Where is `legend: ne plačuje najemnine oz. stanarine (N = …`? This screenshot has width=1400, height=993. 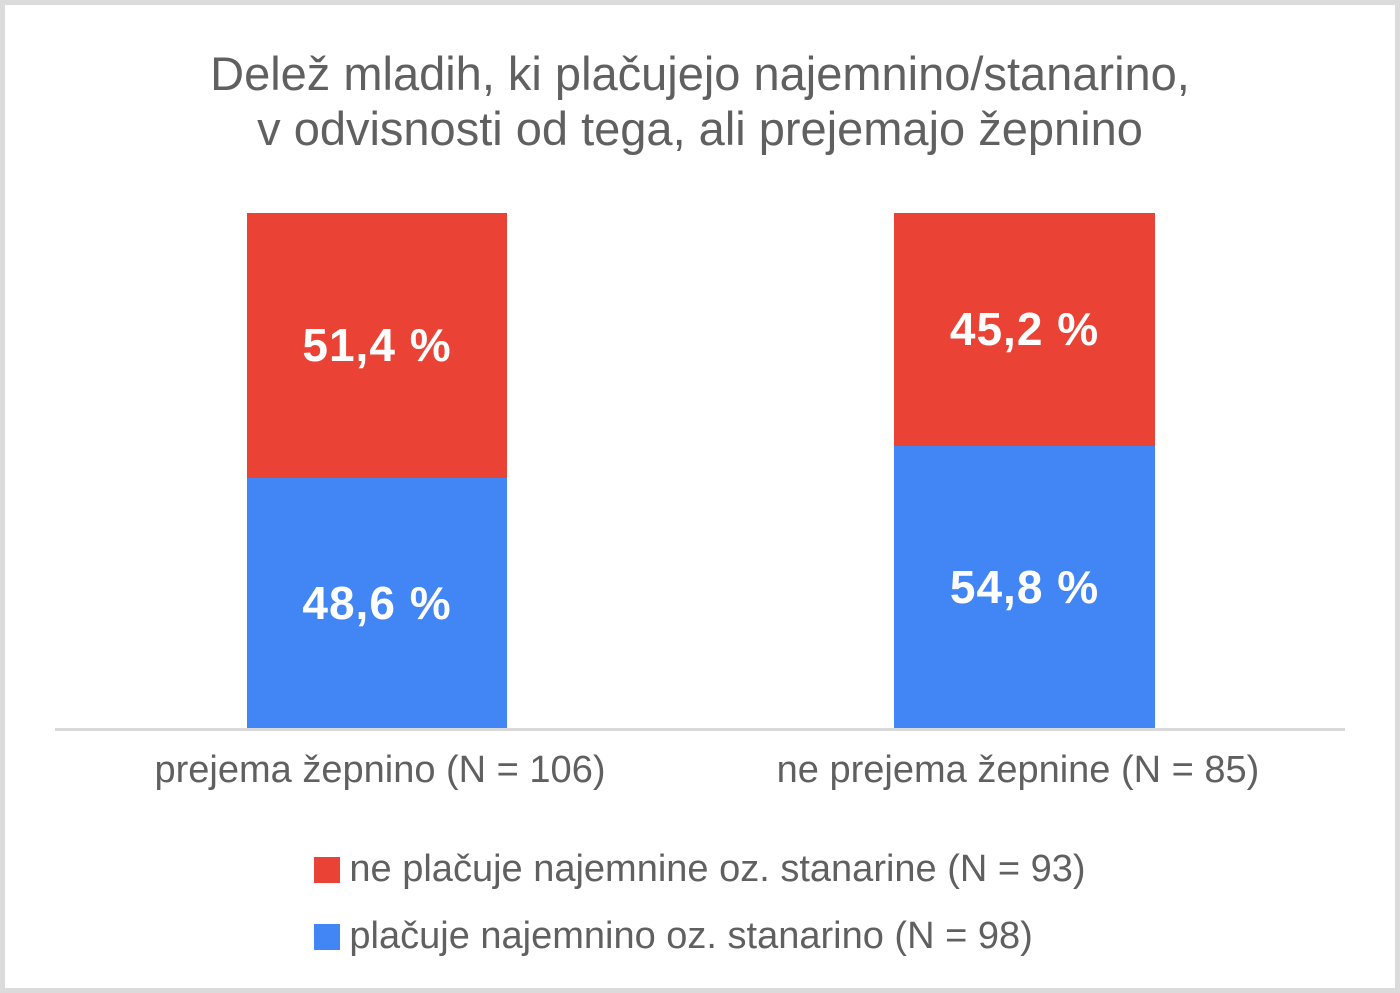
legend: ne plačuje najemnine oz. stanarine (N = … is located at coordinates (700, 903).